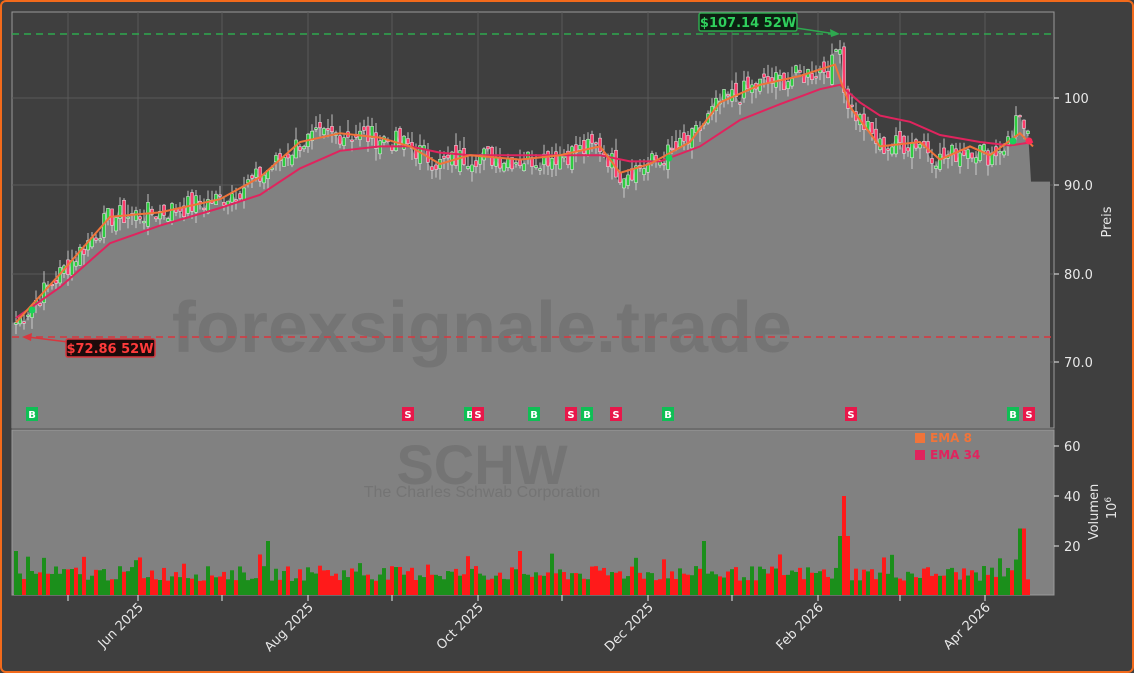  I want to click on low-52w-badge, so click(110, 348).